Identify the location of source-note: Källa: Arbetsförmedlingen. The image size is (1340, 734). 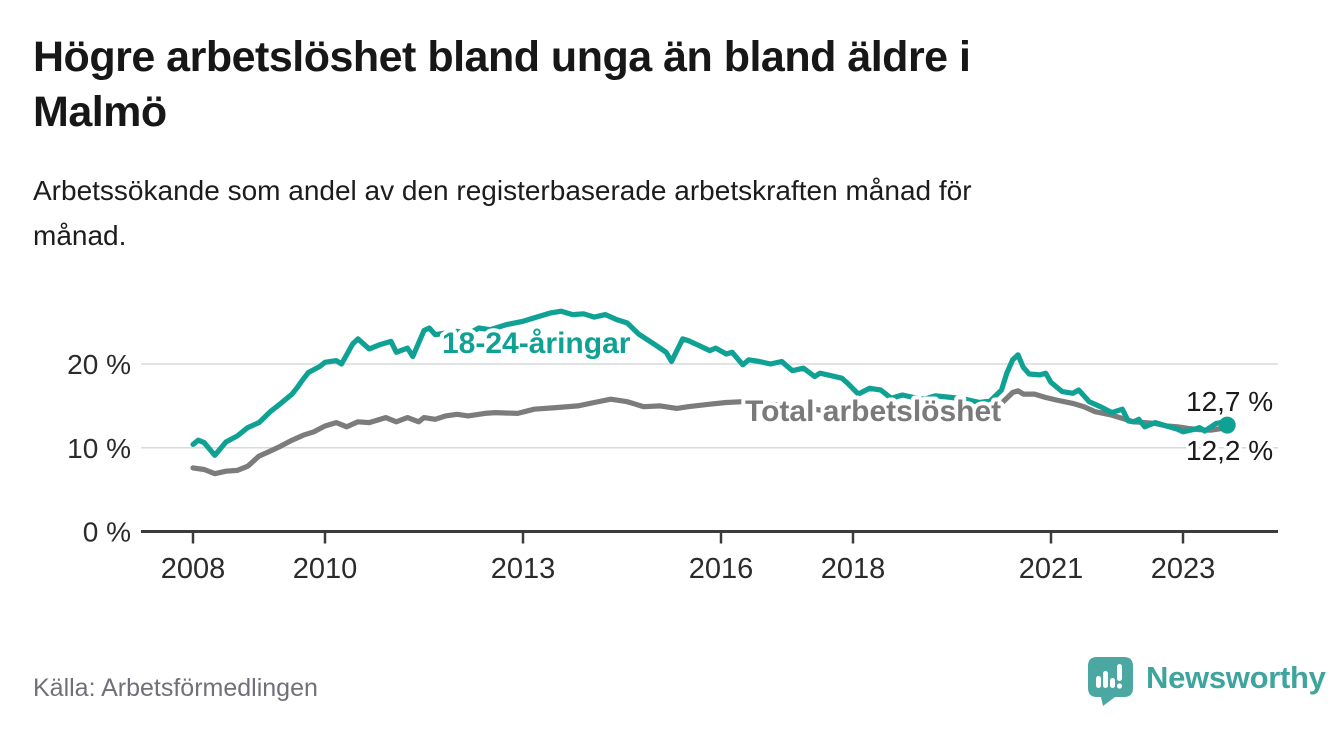
(175, 688).